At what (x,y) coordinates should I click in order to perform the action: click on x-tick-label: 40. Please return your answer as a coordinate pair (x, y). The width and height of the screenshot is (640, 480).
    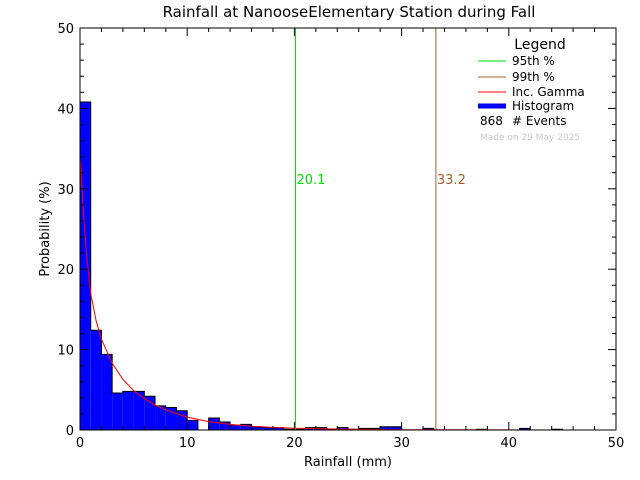
    Looking at the image, I should click on (509, 443).